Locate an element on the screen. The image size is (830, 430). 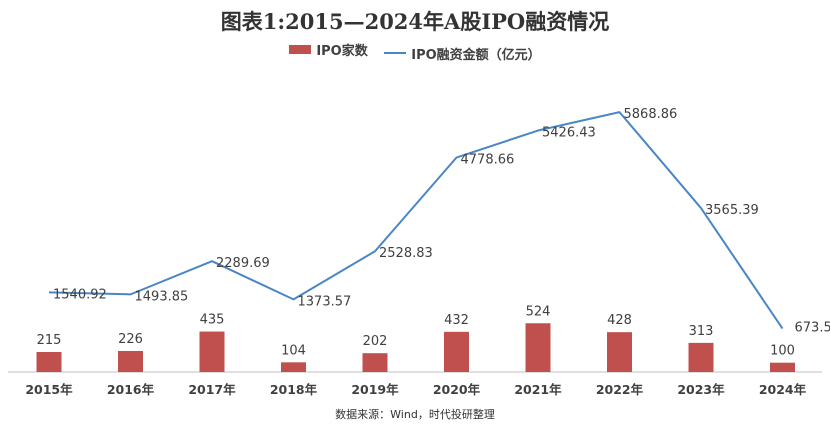
x-tick-label: 2022年 is located at coordinates (620, 389).